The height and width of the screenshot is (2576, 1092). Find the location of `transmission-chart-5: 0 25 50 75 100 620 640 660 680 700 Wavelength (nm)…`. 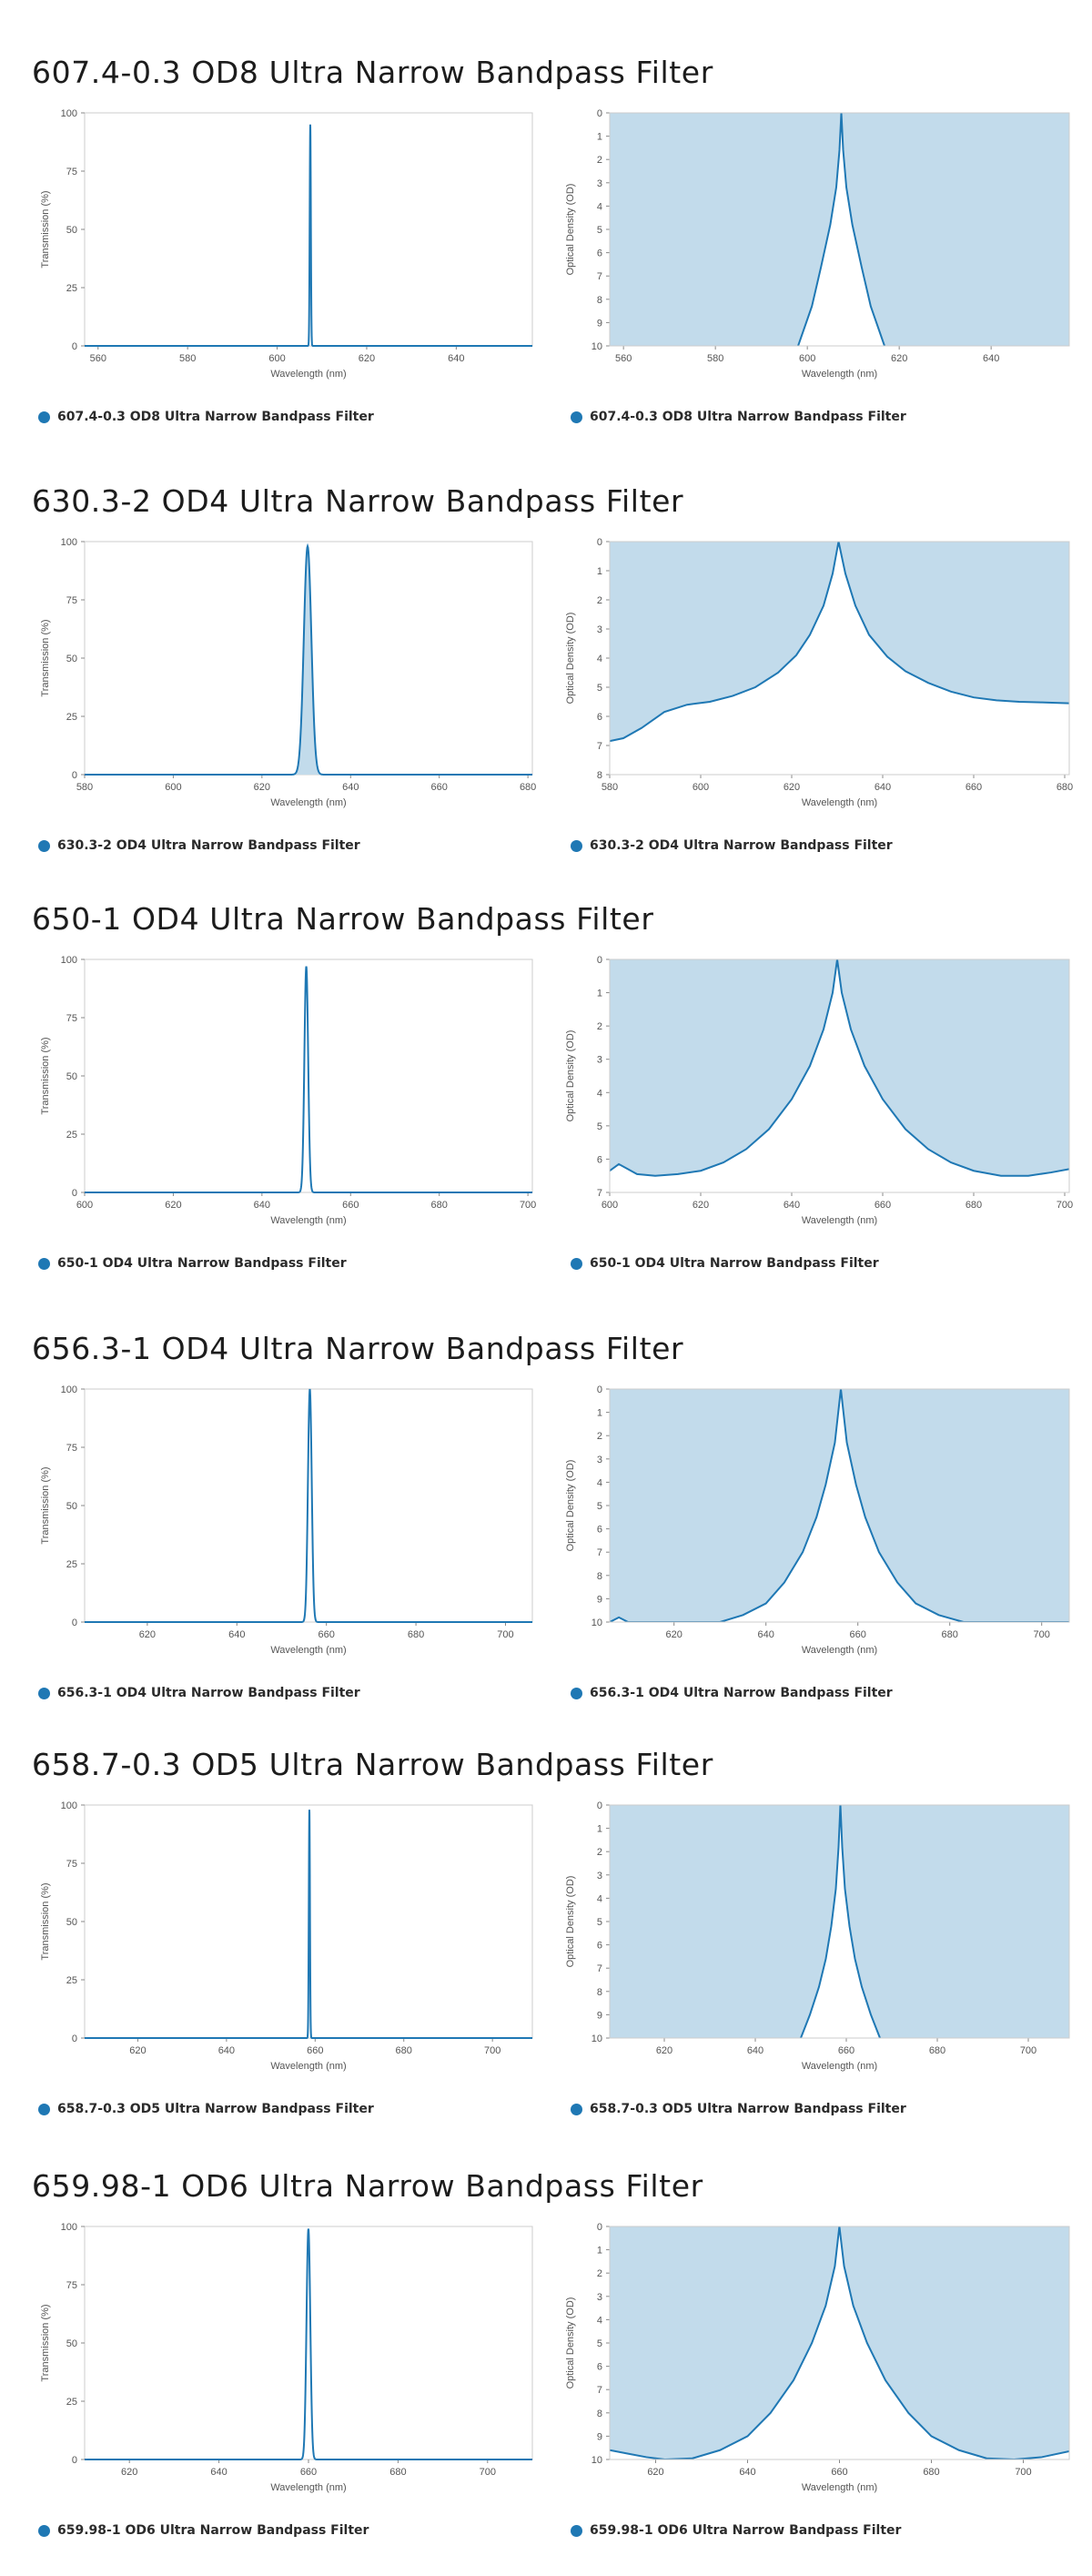

transmission-chart-5: 0 25 50 75 100 620 640 660 680 700 Wavelength (nm)… is located at coordinates (286, 2357).